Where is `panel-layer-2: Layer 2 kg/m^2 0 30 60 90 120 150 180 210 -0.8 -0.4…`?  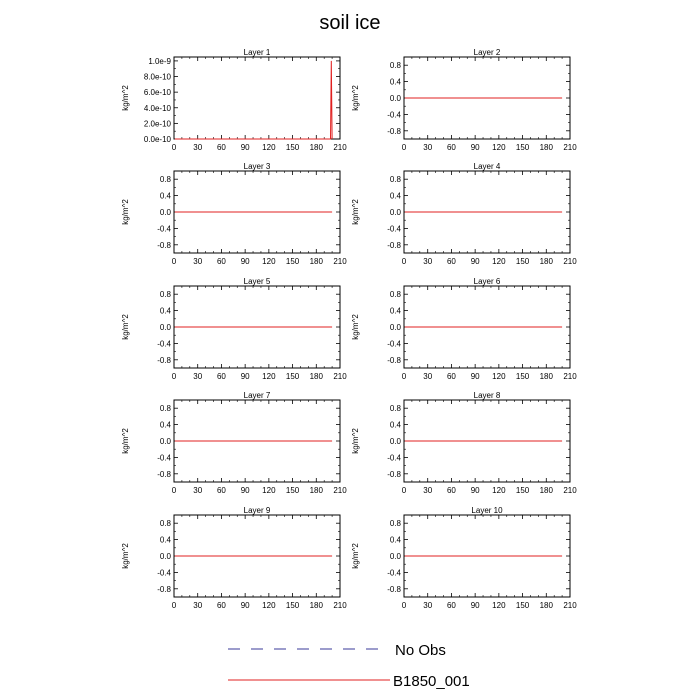 panel-layer-2: Layer 2 kg/m^2 0 30 60 90 120 150 180 210 -0.8 -0.4… is located at coordinates (464, 100).